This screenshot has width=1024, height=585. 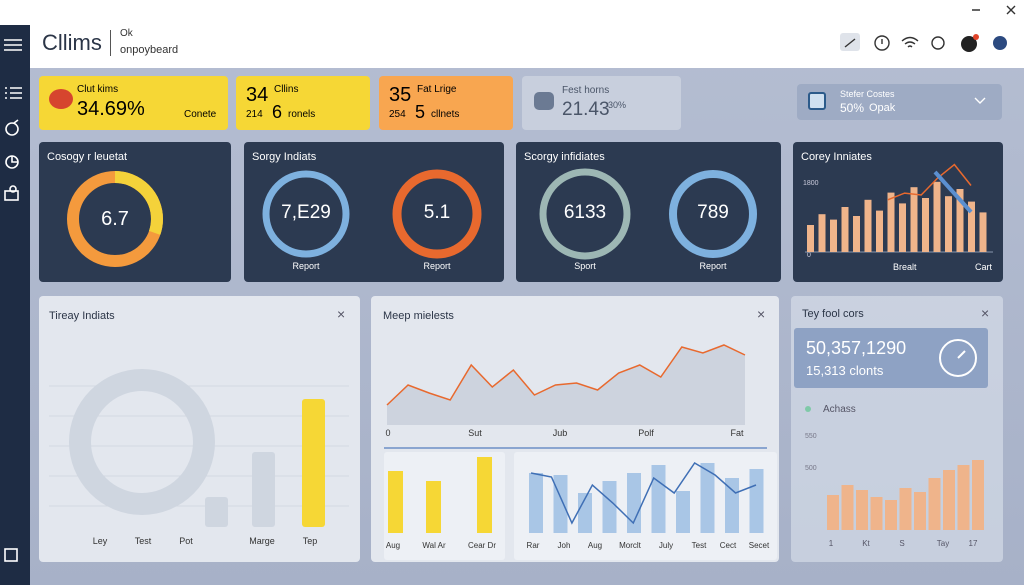 What do you see at coordinates (585, 266) in the screenshot?
I see `gauge-label: Sport` at bounding box center [585, 266].